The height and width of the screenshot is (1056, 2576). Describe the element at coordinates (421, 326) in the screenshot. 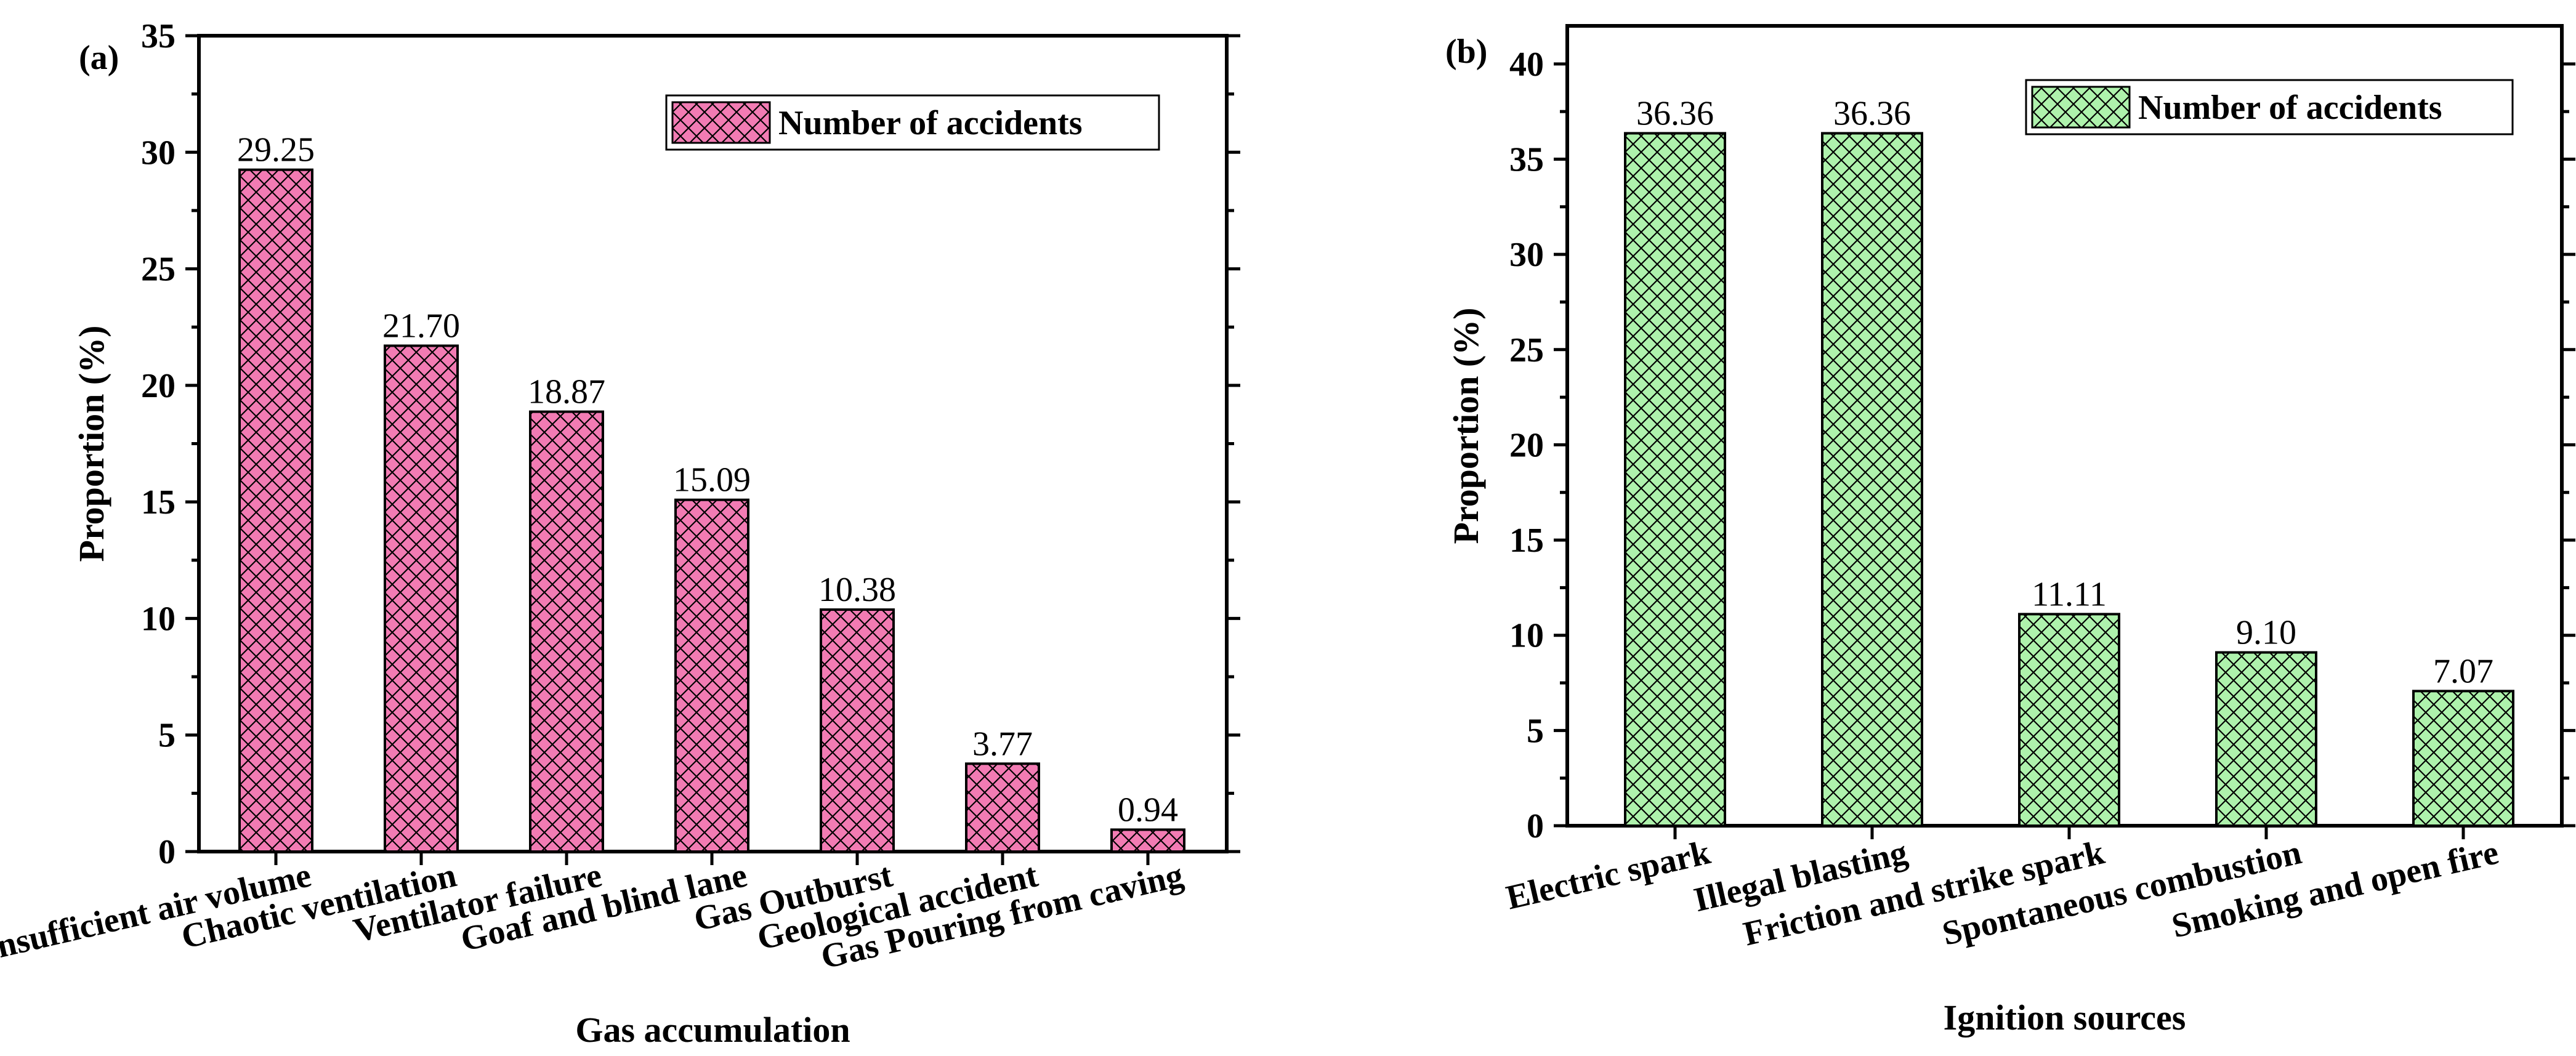

I see `data-label-a-1: 21.70` at that location.